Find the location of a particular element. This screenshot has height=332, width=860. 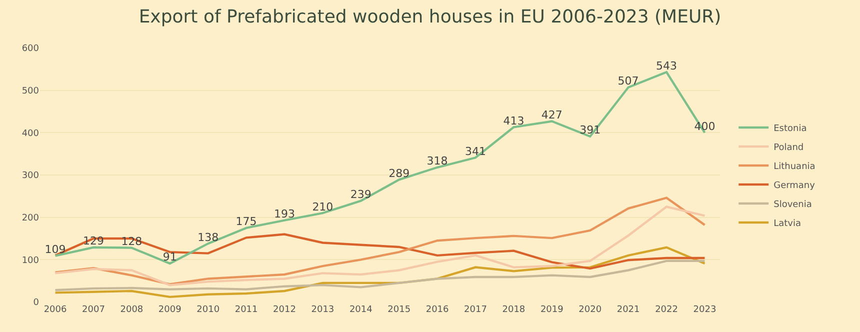

y-tick-label: 0 is located at coordinates (36, 303).